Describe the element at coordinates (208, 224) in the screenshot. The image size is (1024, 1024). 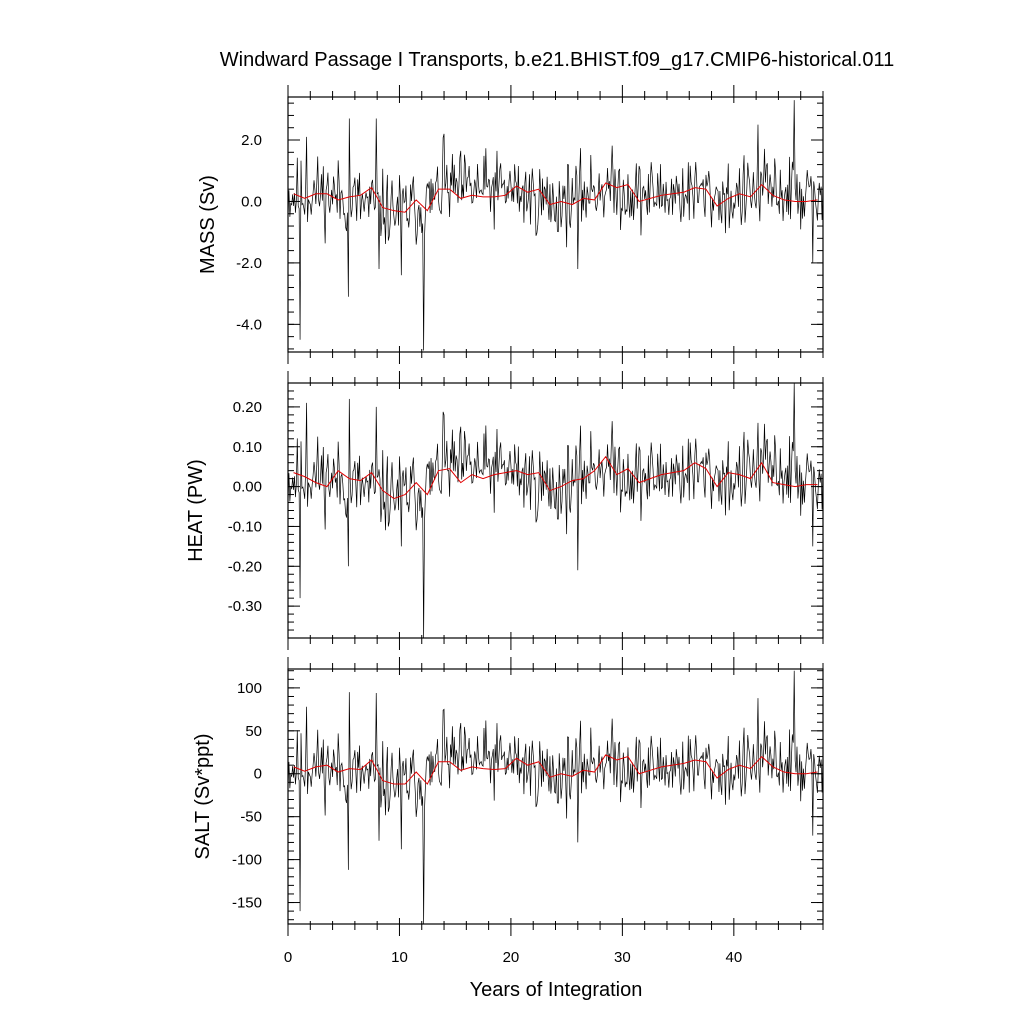
I see `y-axis-label: MASS (Sv)` at that location.